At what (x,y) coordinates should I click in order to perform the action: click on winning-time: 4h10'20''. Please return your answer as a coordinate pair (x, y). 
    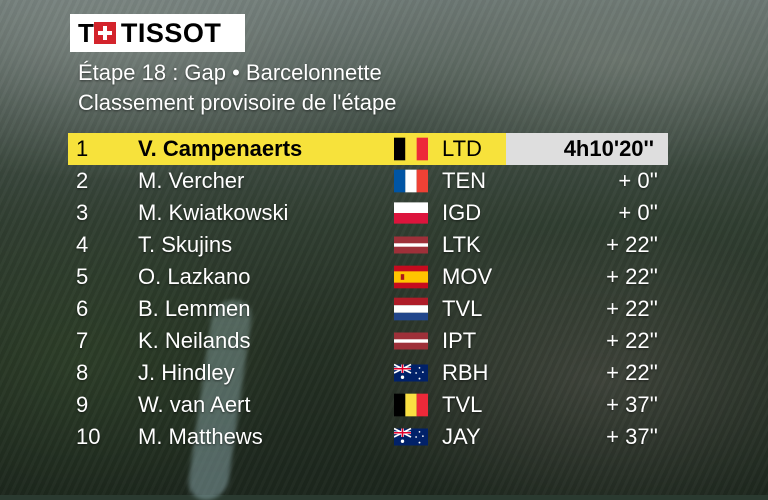
    Looking at the image, I should click on (608, 148).